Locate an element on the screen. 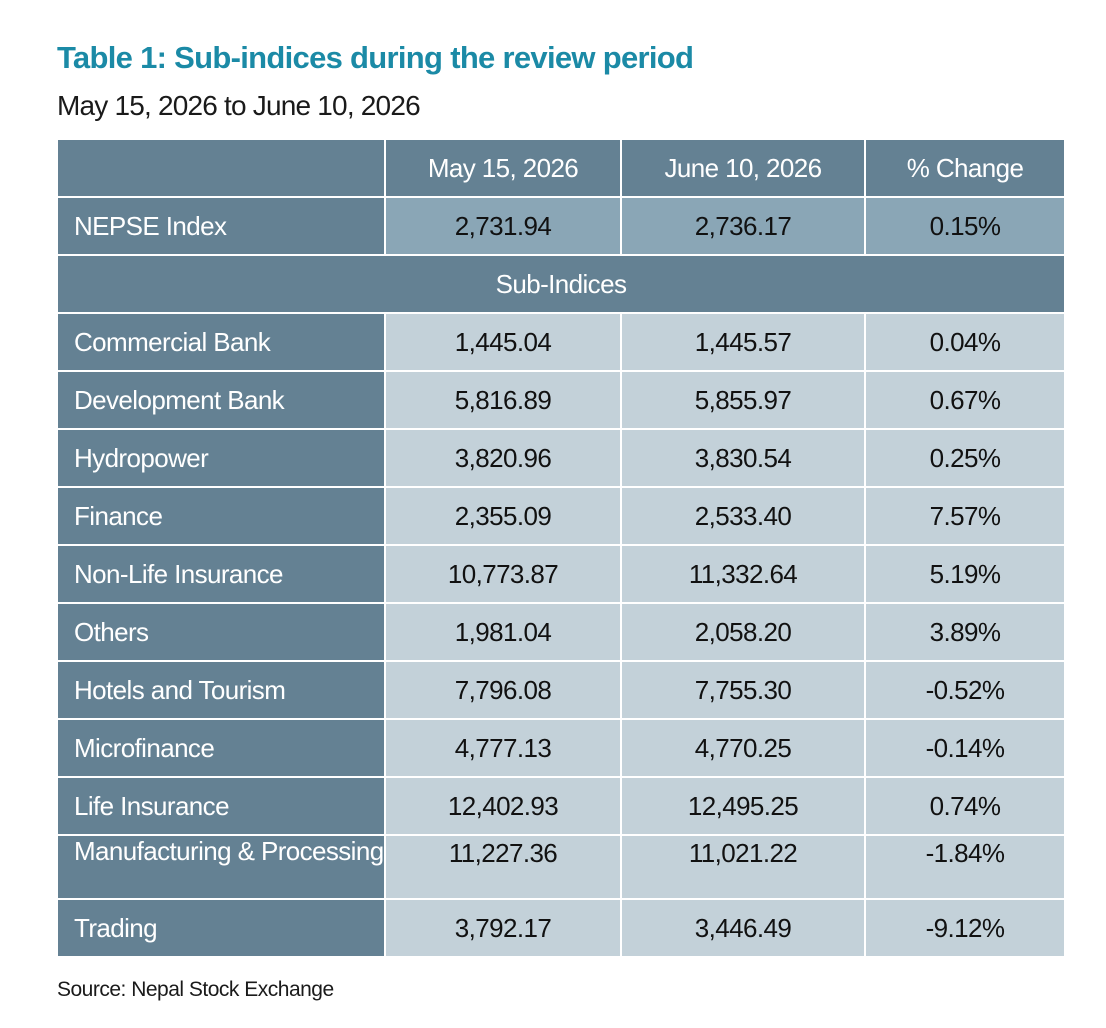 Image resolution: width=1106 pixels, height=1028 pixels. table-row: Development Bank 5,816.89 5,855.97 0.67% is located at coordinates (561, 400).